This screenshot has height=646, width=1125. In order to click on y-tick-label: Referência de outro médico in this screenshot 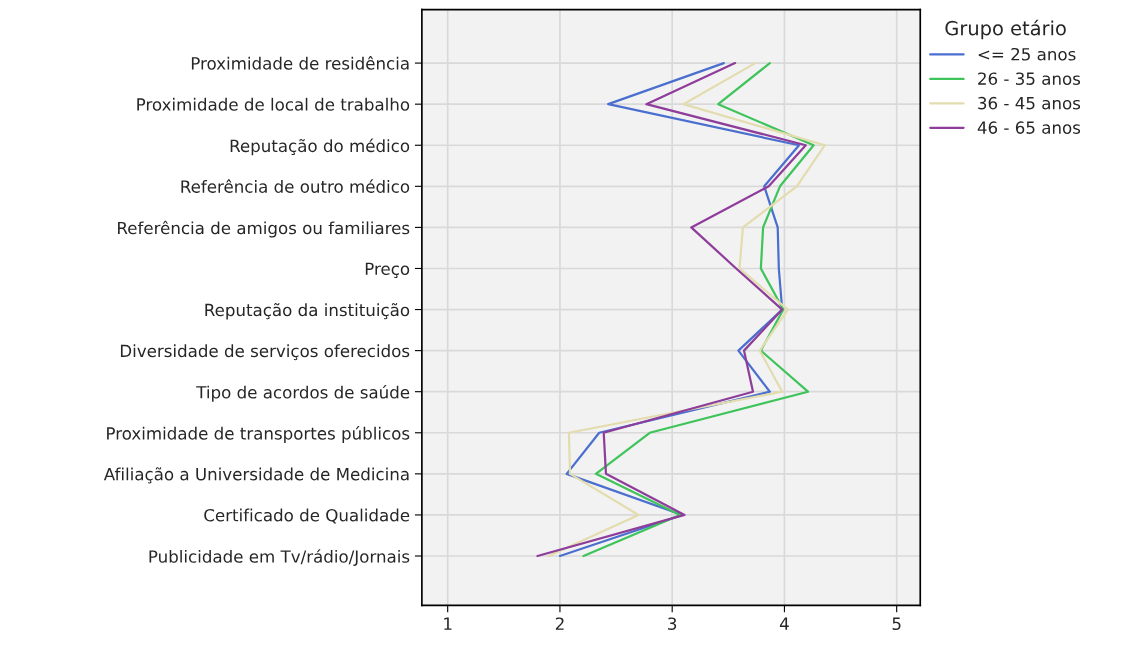, I will do `click(295, 186)`.